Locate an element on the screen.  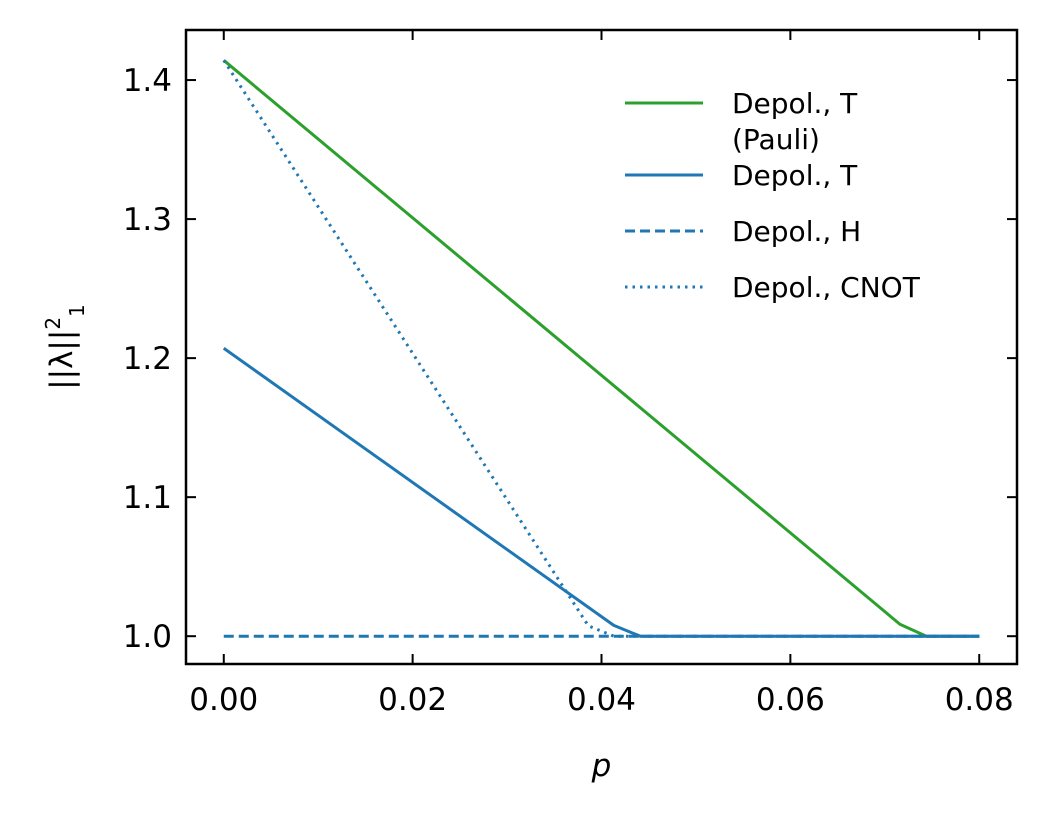
legend-label-1: Depol., T is located at coordinates (795, 103).